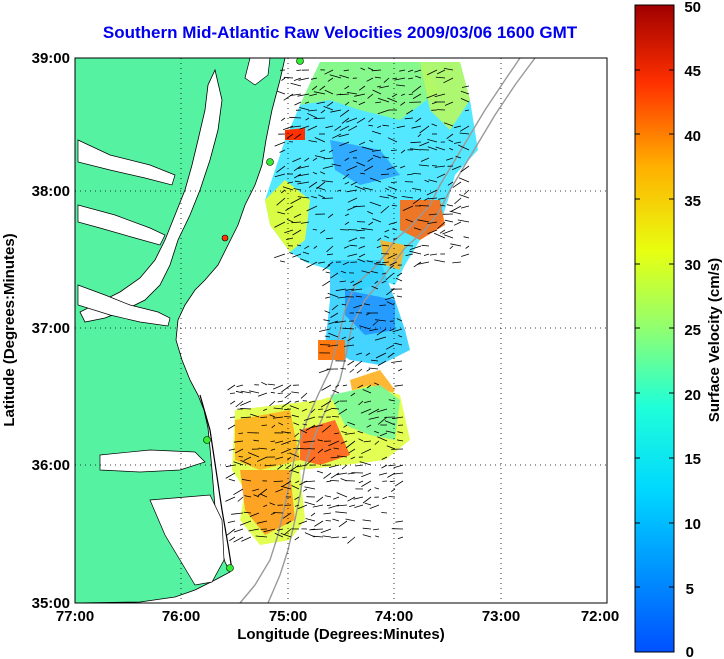 This screenshot has width=724, height=659. What do you see at coordinates (654, 328) in the screenshot?
I see `colorbar` at bounding box center [654, 328].